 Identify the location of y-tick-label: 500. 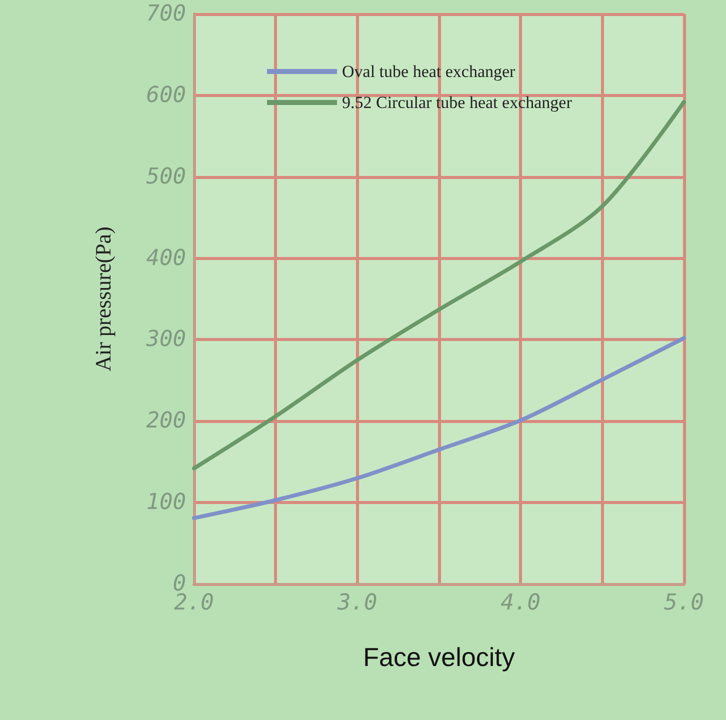
(166, 177).